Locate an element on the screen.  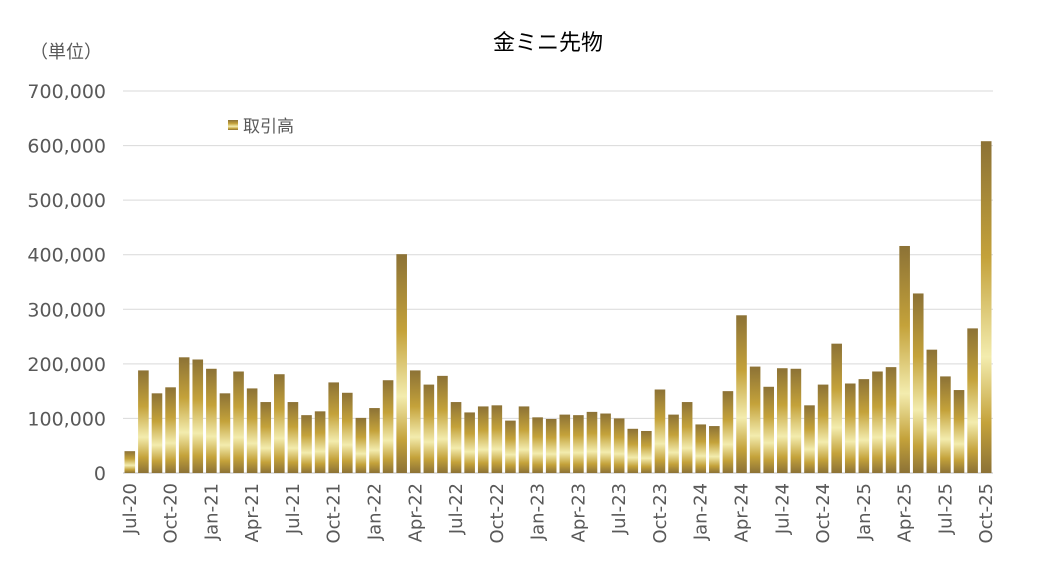
y-tick-label: 100,000 is located at coordinates (66, 419).